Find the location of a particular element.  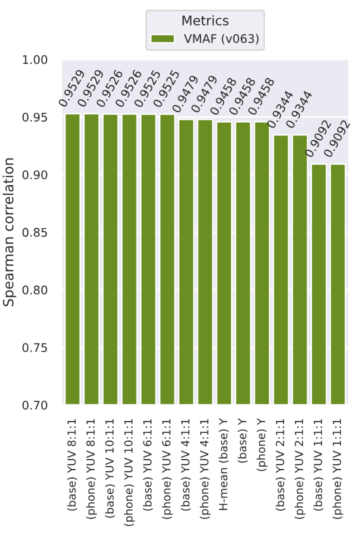

y-tick-label: 0.85 is located at coordinates (34, 232).